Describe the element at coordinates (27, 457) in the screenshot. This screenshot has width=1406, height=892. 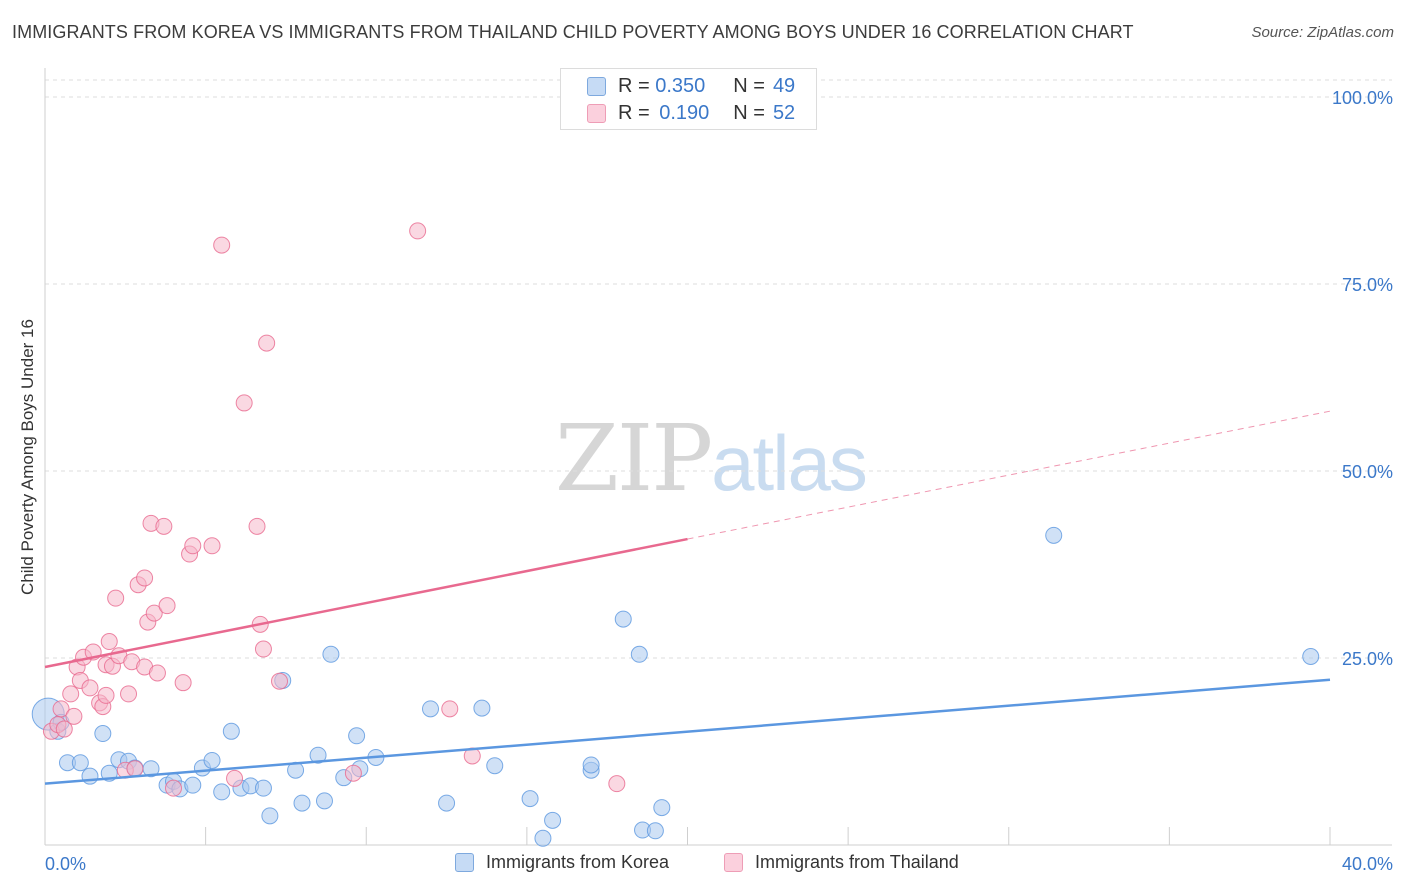
I see `y-axis-label: Child Poverty Among Boys Under 16` at that location.